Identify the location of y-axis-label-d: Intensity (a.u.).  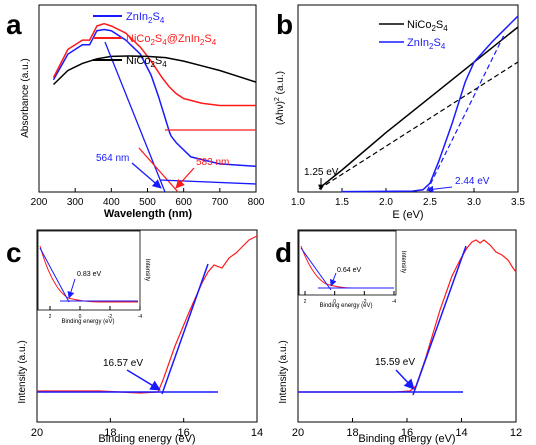
(283, 371).